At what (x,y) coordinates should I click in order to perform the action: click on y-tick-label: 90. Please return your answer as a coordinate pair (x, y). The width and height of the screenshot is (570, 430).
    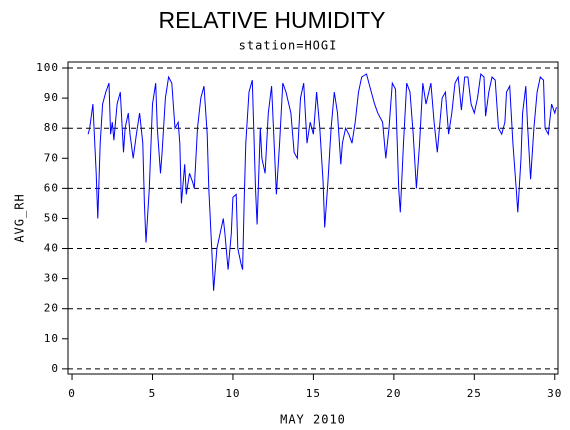
    Looking at the image, I should click on (51, 97).